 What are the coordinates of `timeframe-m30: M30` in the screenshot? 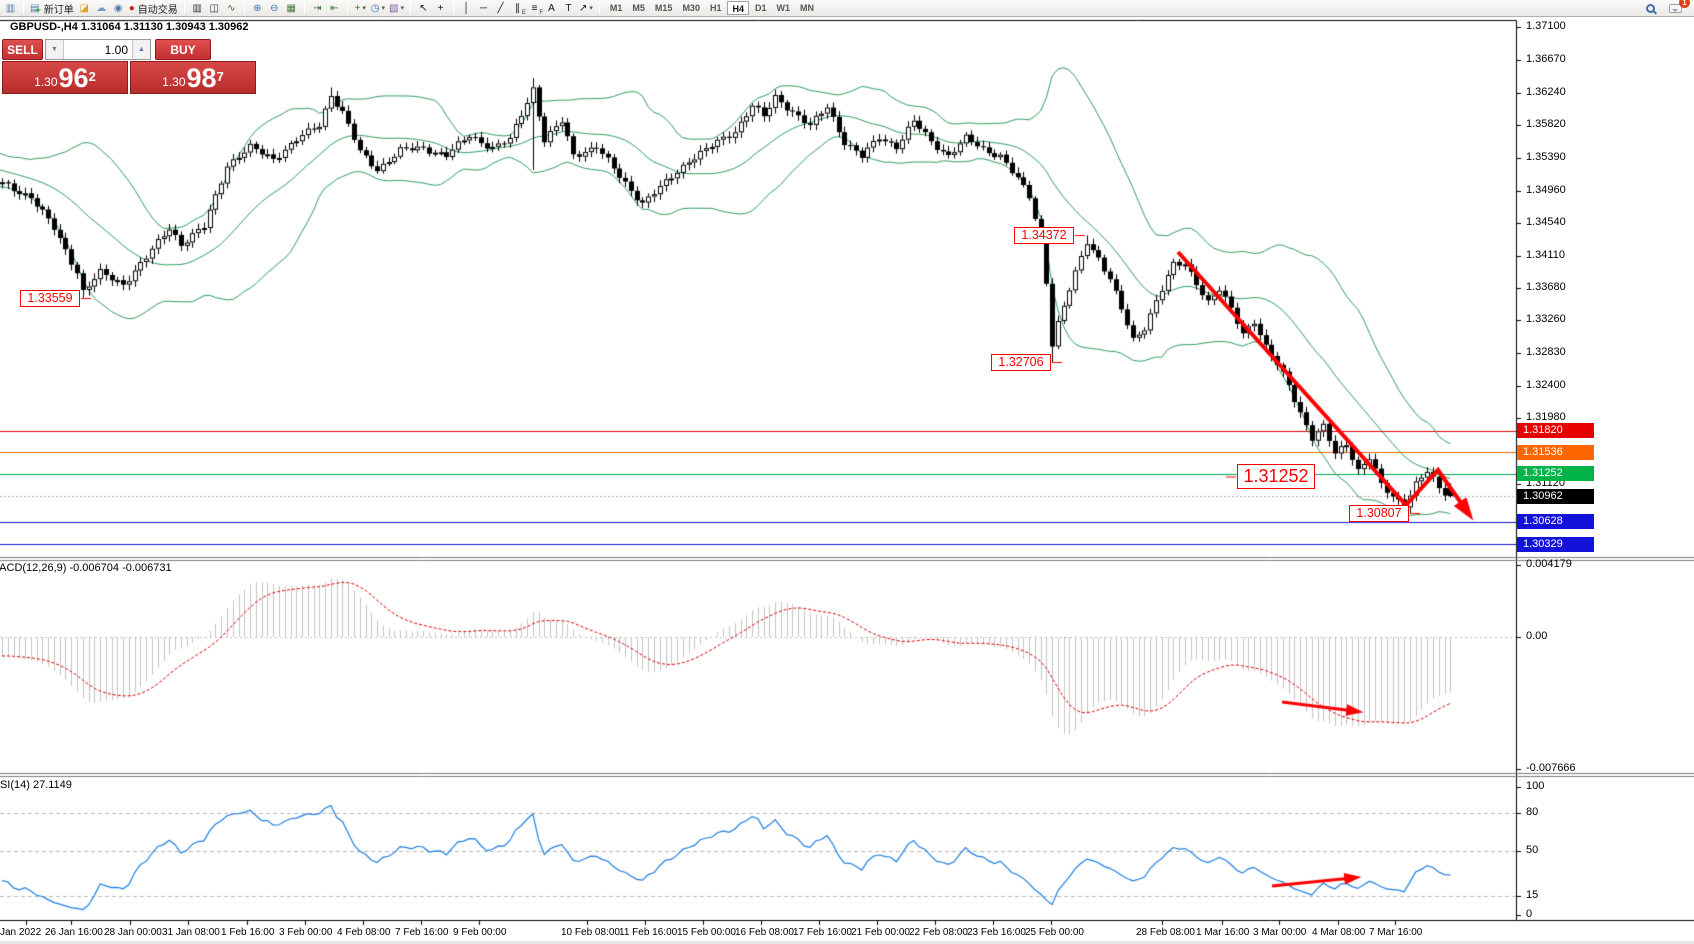 It's located at (691, 8).